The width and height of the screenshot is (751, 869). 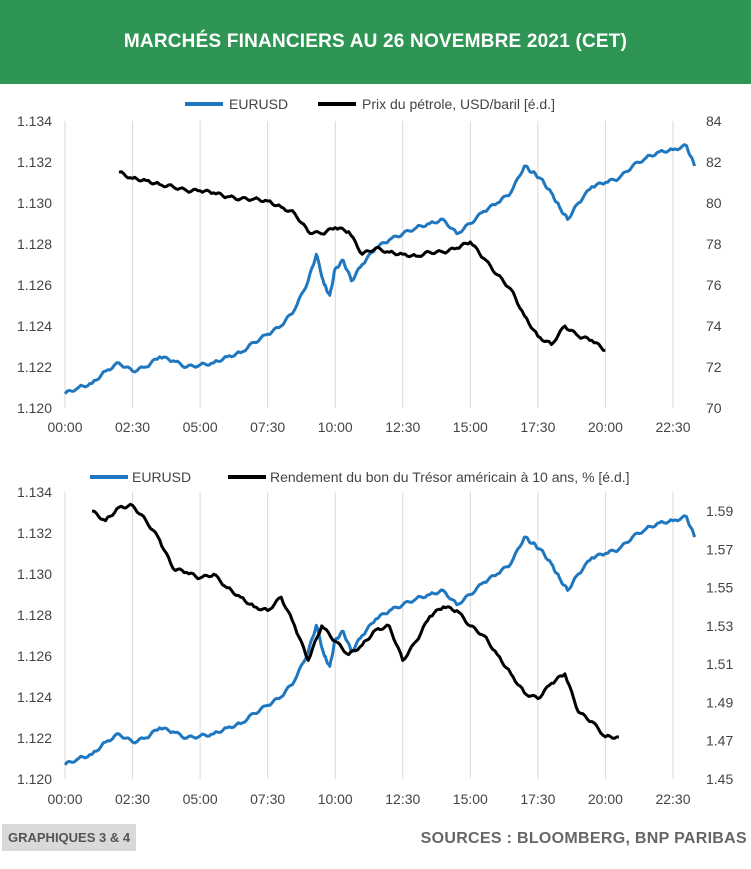 I want to click on y-right-tick-label: 1.49, so click(x=719, y=702).